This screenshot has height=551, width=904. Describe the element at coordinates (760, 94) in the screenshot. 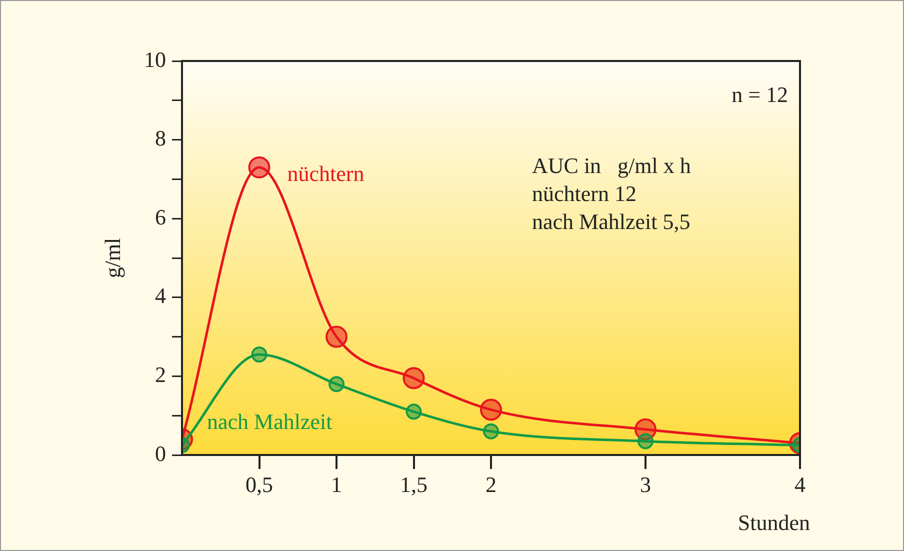

I see `annotation: n = 12` at that location.